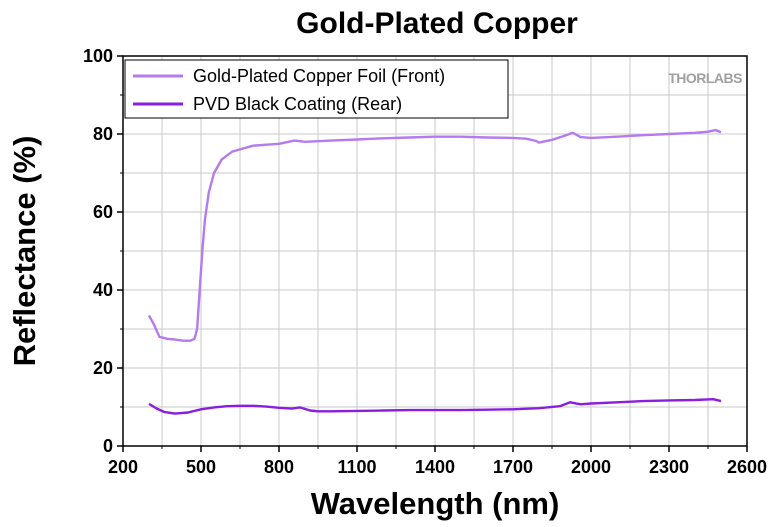 The height and width of the screenshot is (527, 780). Describe the element at coordinates (103, 134) in the screenshot. I see `y-tick-label: 80` at that location.